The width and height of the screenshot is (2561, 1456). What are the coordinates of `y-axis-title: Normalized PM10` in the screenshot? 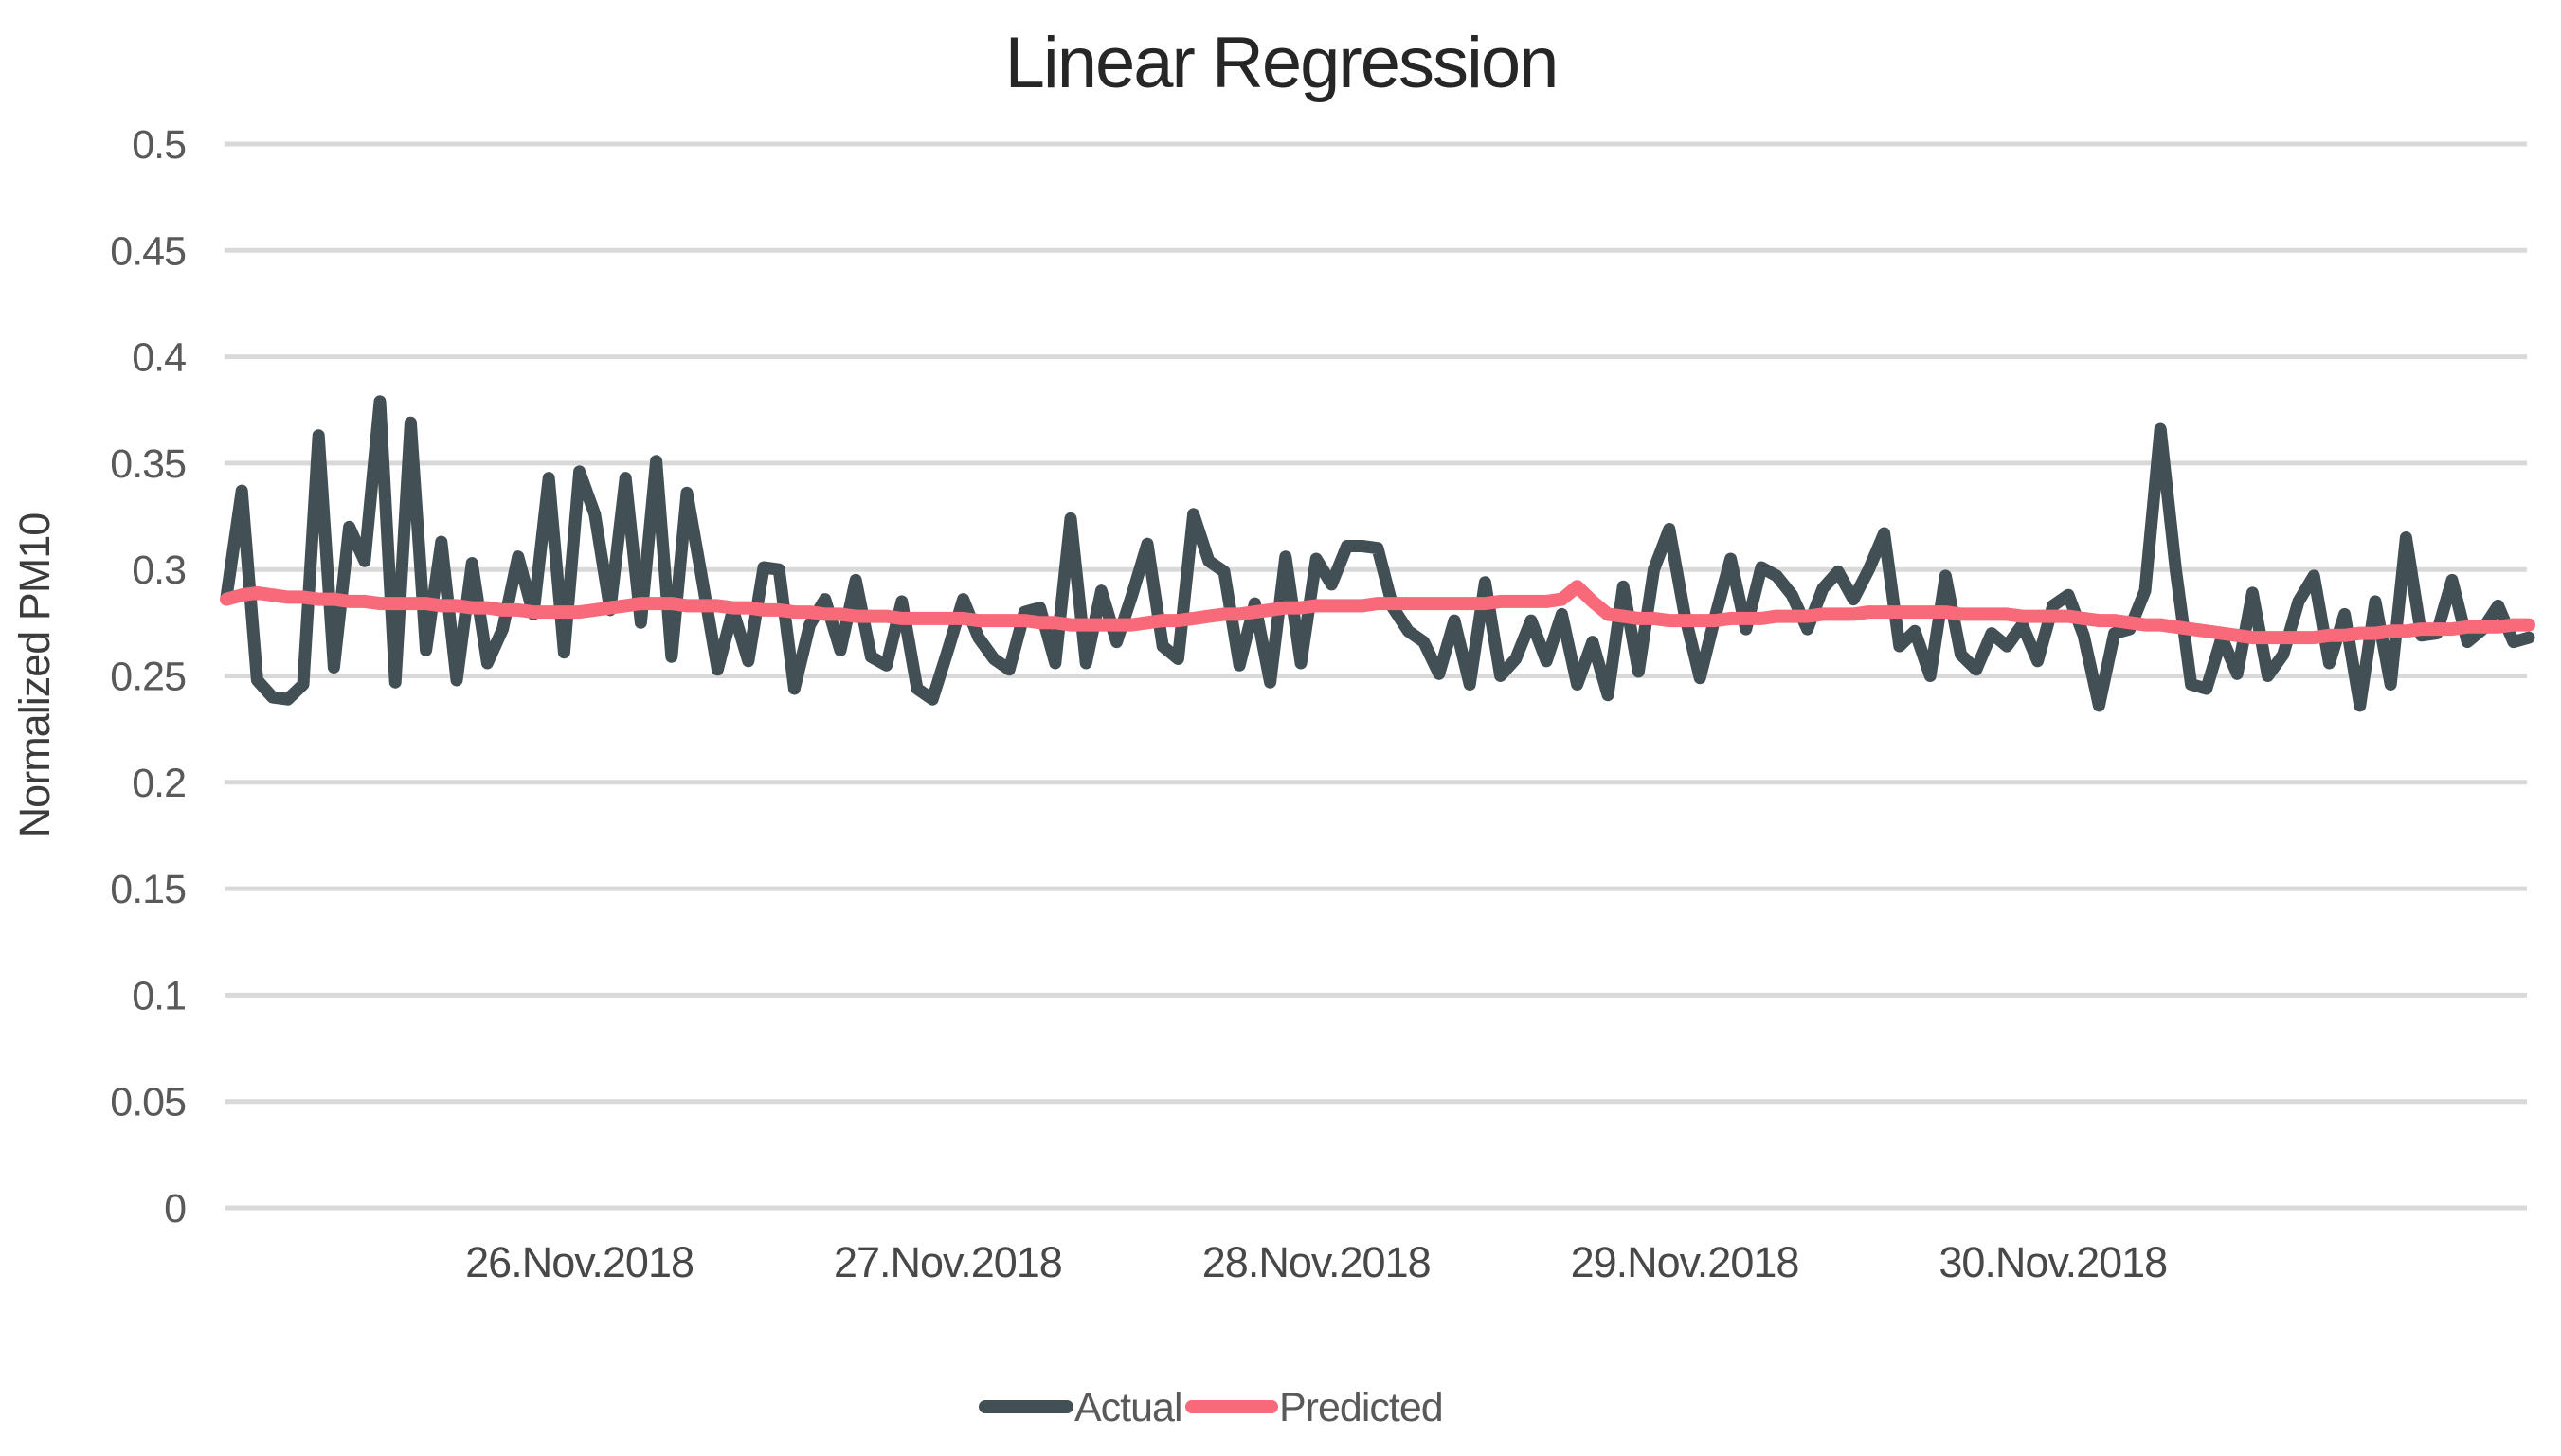 It's located at (34, 675).